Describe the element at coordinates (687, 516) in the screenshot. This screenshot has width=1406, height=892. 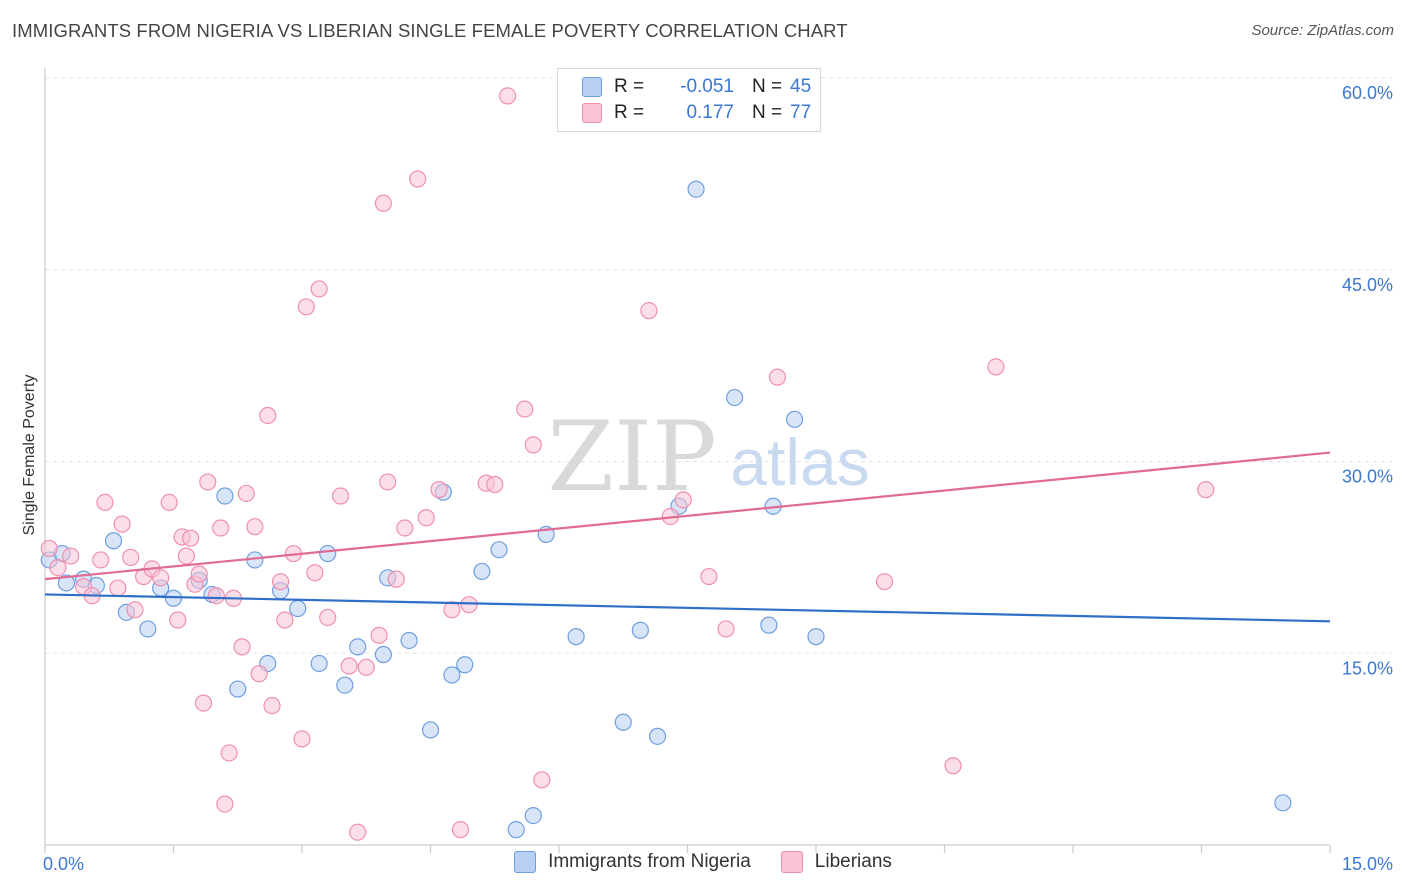
I see `liberian-trend-line` at that location.